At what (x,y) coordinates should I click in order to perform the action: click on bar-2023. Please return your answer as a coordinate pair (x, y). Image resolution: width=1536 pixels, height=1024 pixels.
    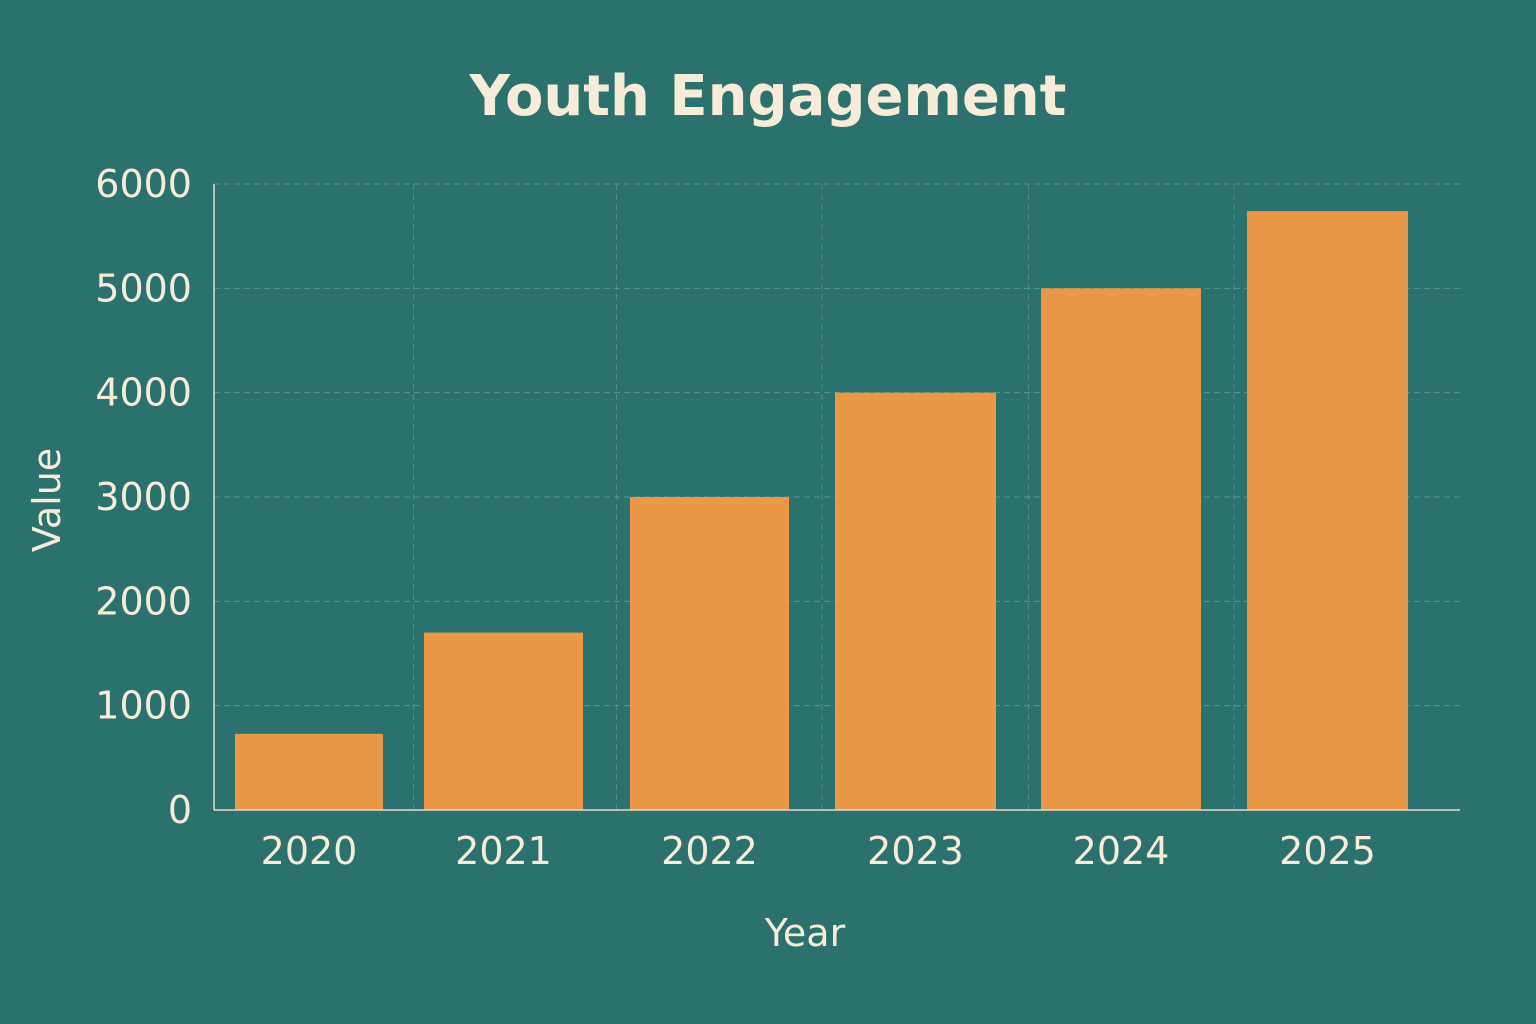
    Looking at the image, I should click on (915, 601).